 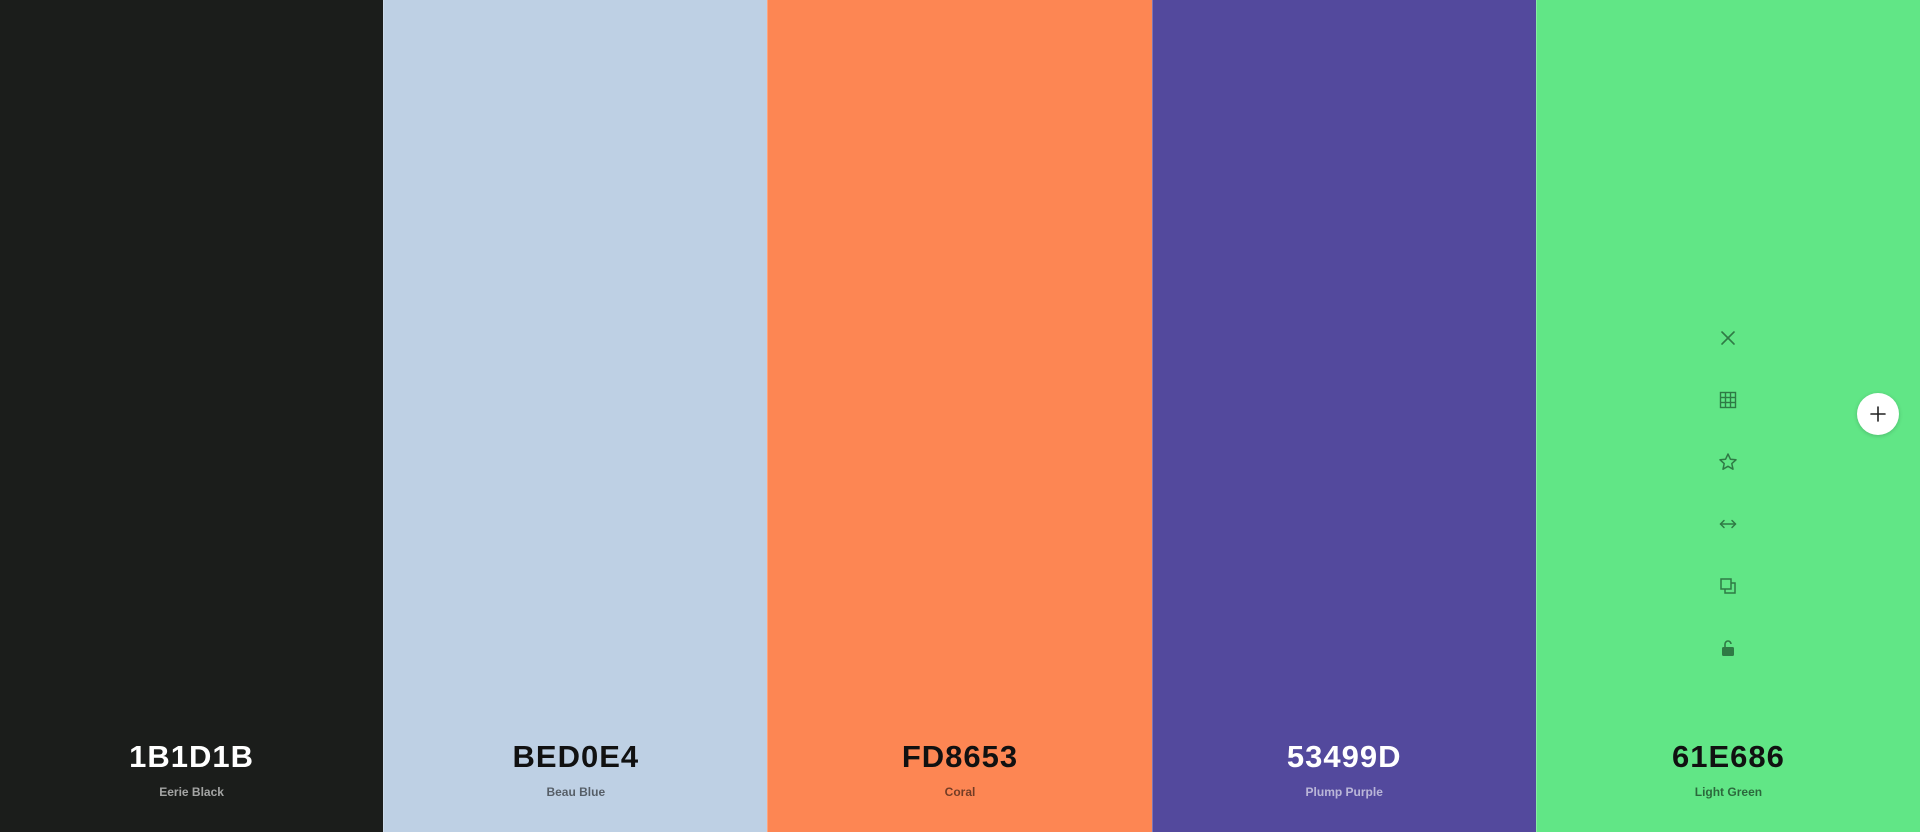 I want to click on star-icon, so click(x=1728, y=462).